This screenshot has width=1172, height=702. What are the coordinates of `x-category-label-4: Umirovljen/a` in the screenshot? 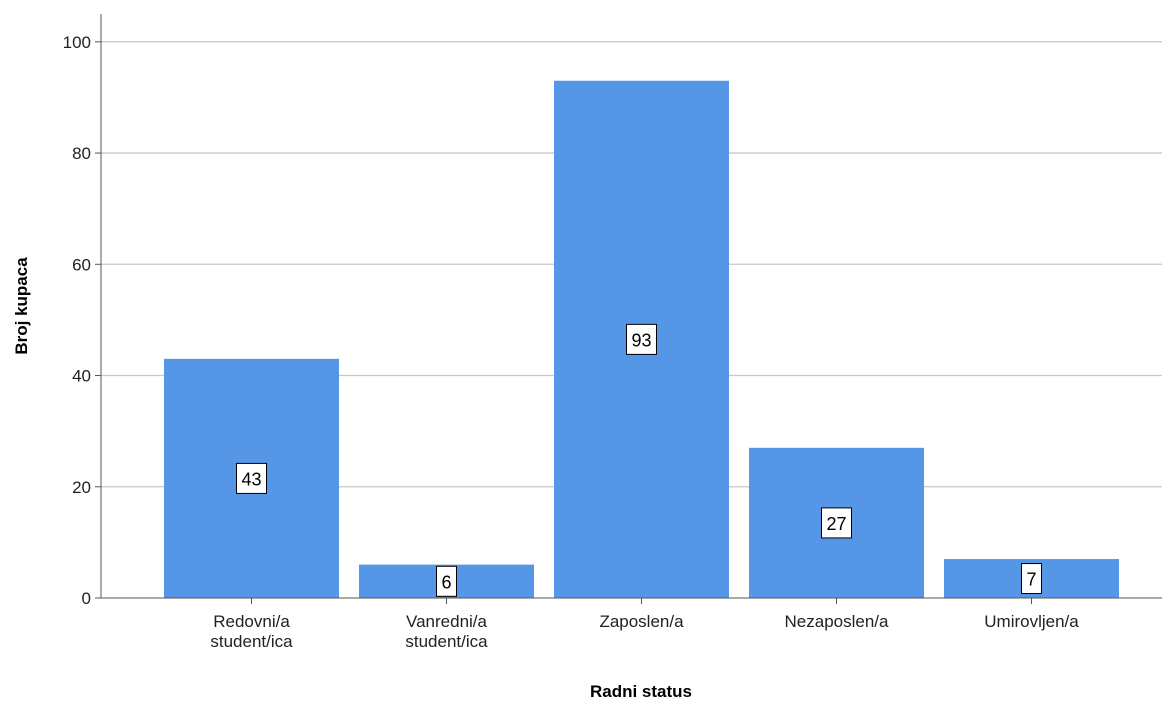 It's located at (1031, 621).